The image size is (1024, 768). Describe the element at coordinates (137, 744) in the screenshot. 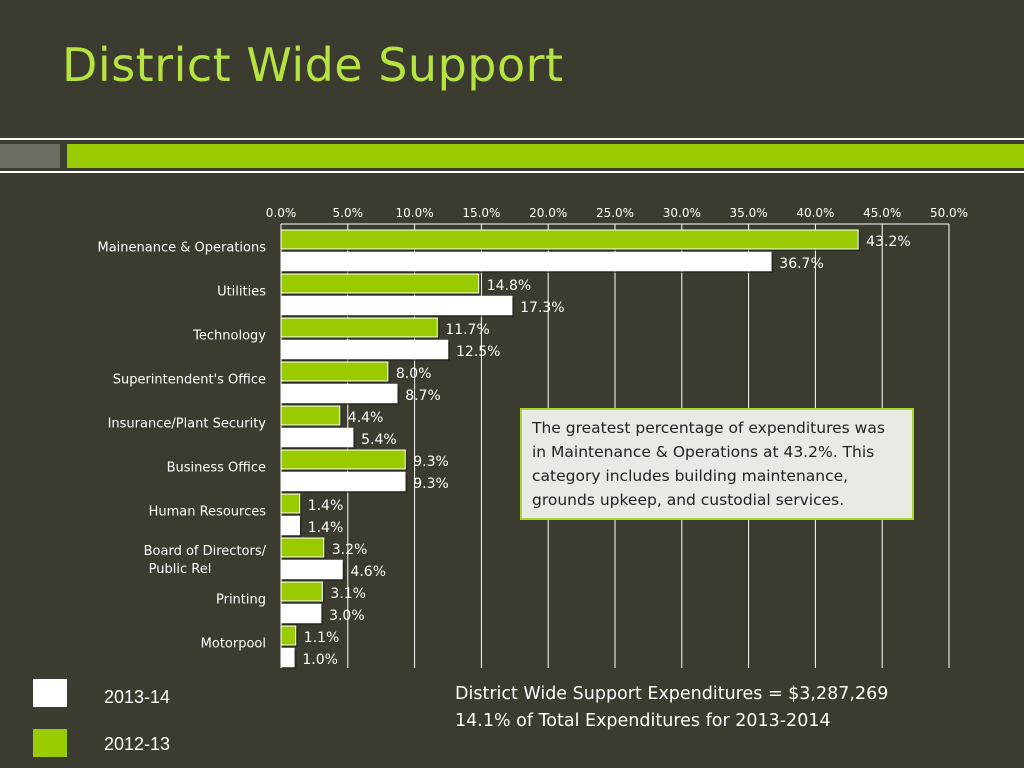

I see `legend-label-2012-13: 2012-13` at that location.